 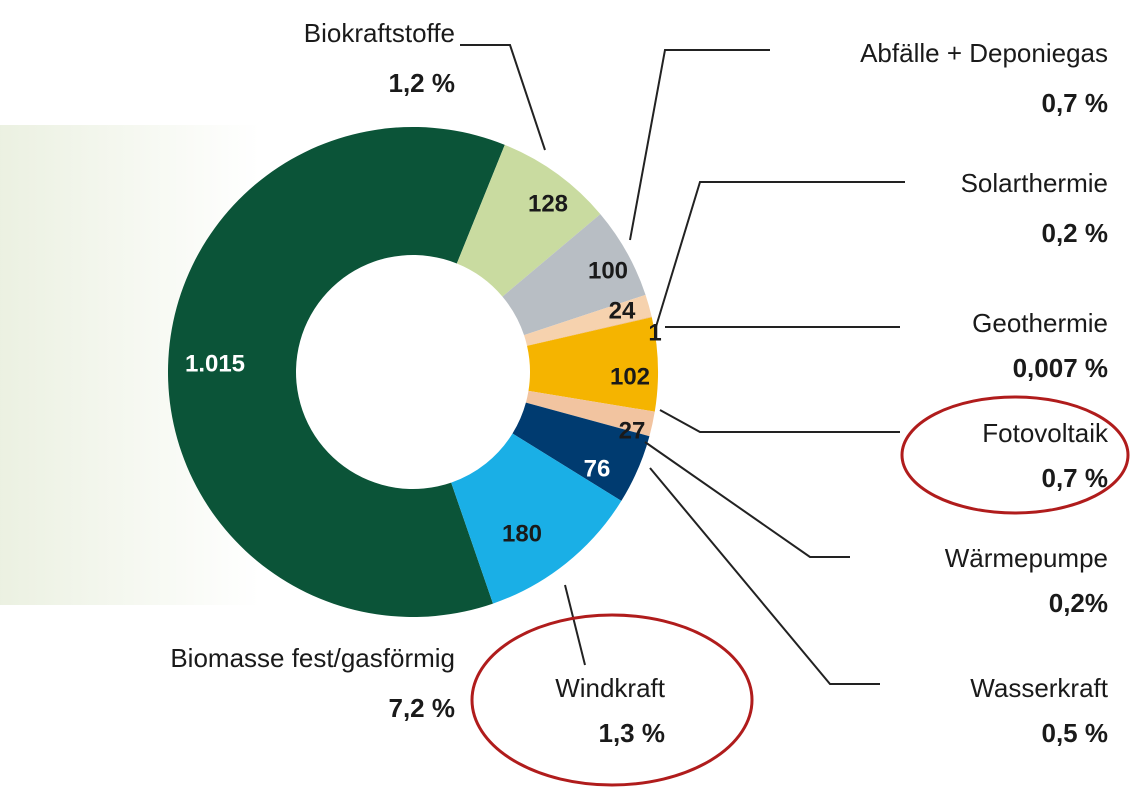 I want to click on category-label: Wärmepumpe, so click(x=1026, y=558).